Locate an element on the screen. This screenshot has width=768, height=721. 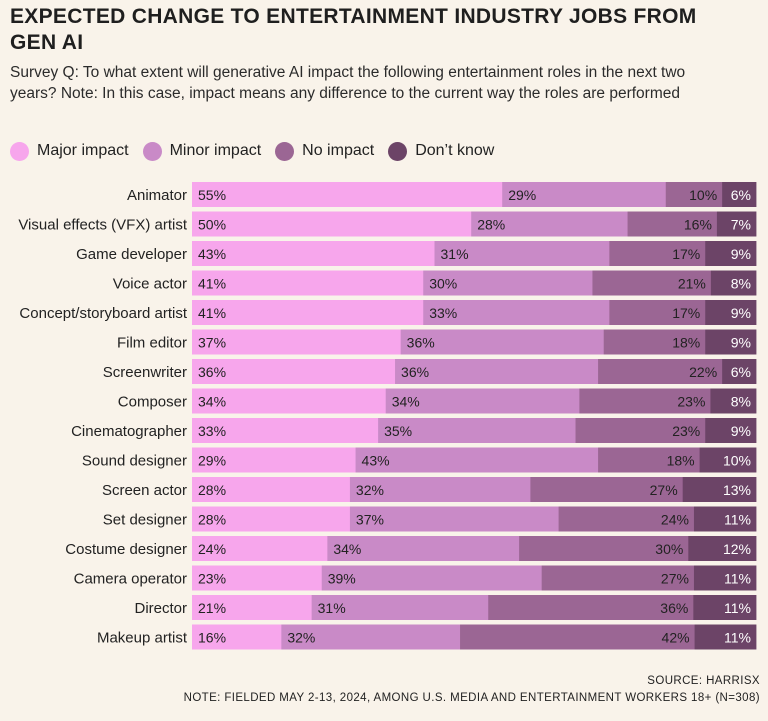
bar-segment-voice-actor-minor-impact is located at coordinates (508, 283).